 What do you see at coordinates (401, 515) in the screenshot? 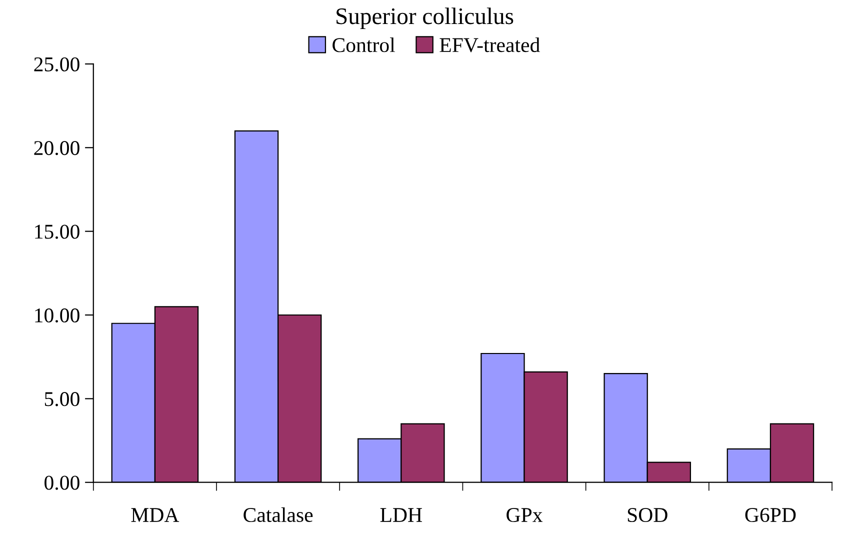
I see `x-tick-label: LDH` at bounding box center [401, 515].